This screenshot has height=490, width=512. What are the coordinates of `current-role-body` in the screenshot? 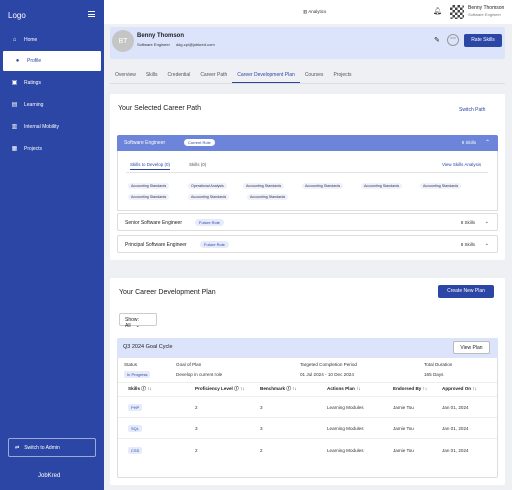 It's located at (307, 181).